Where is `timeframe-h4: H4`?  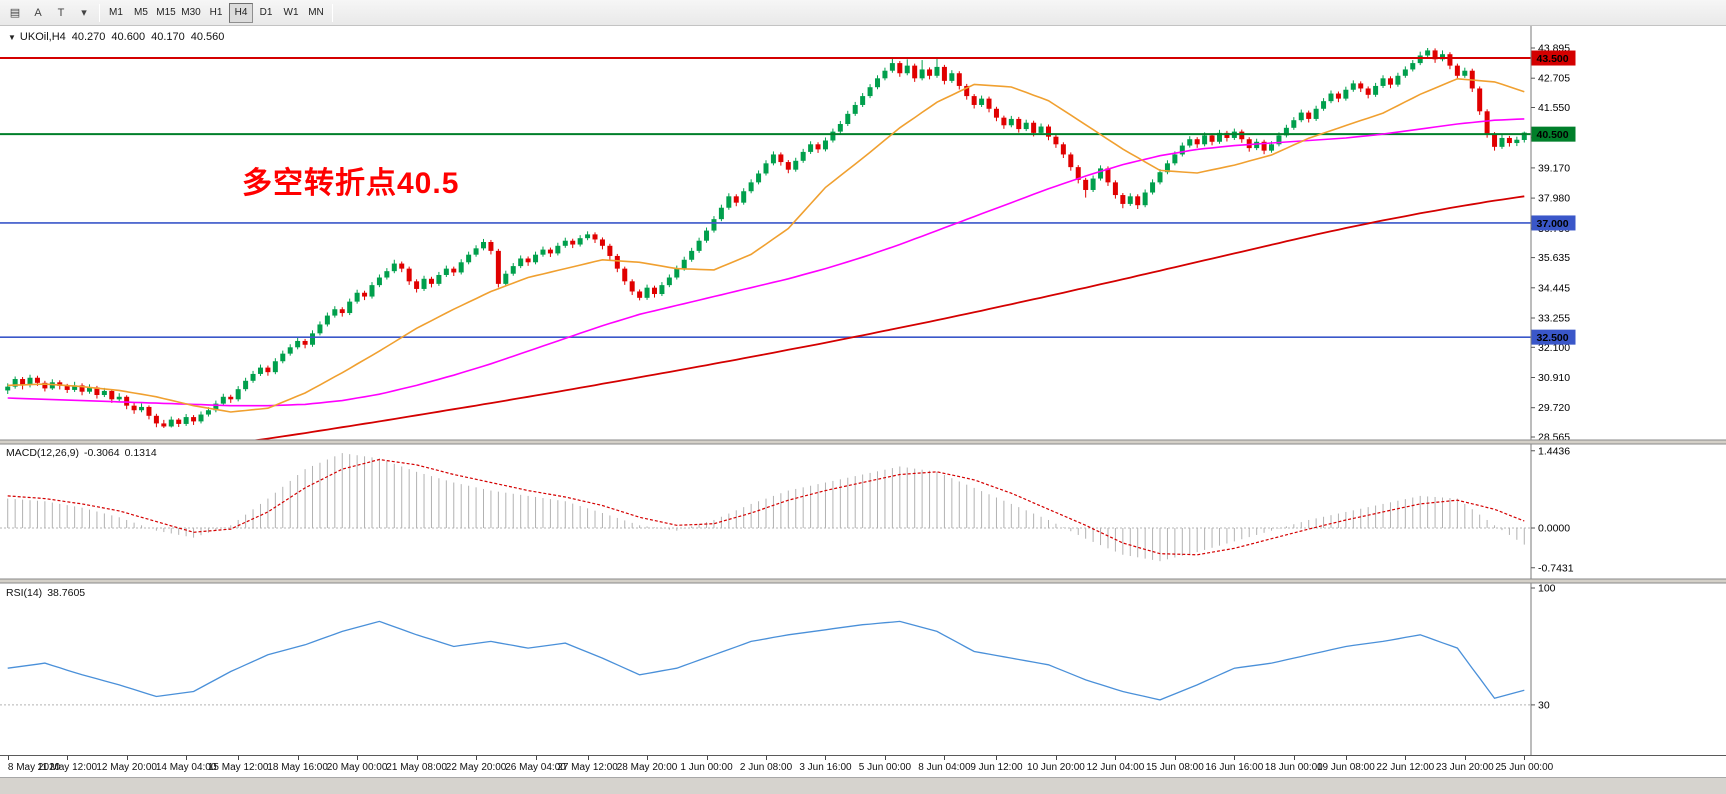
timeframe-h4: H4 is located at coordinates (241, 12).